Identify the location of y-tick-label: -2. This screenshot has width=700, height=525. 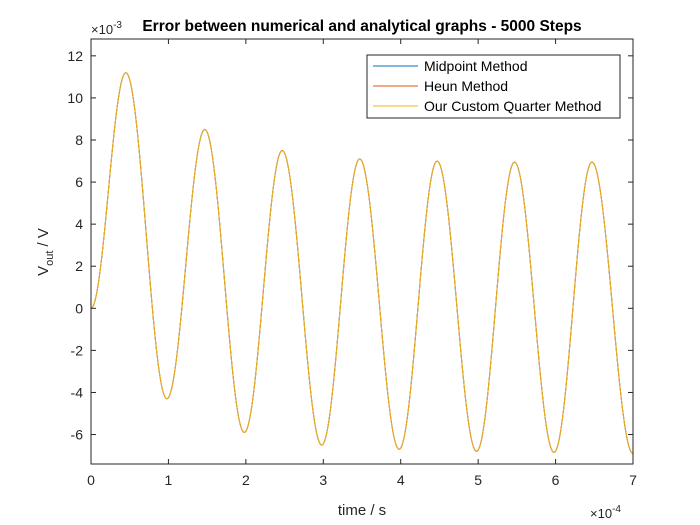
(77, 350).